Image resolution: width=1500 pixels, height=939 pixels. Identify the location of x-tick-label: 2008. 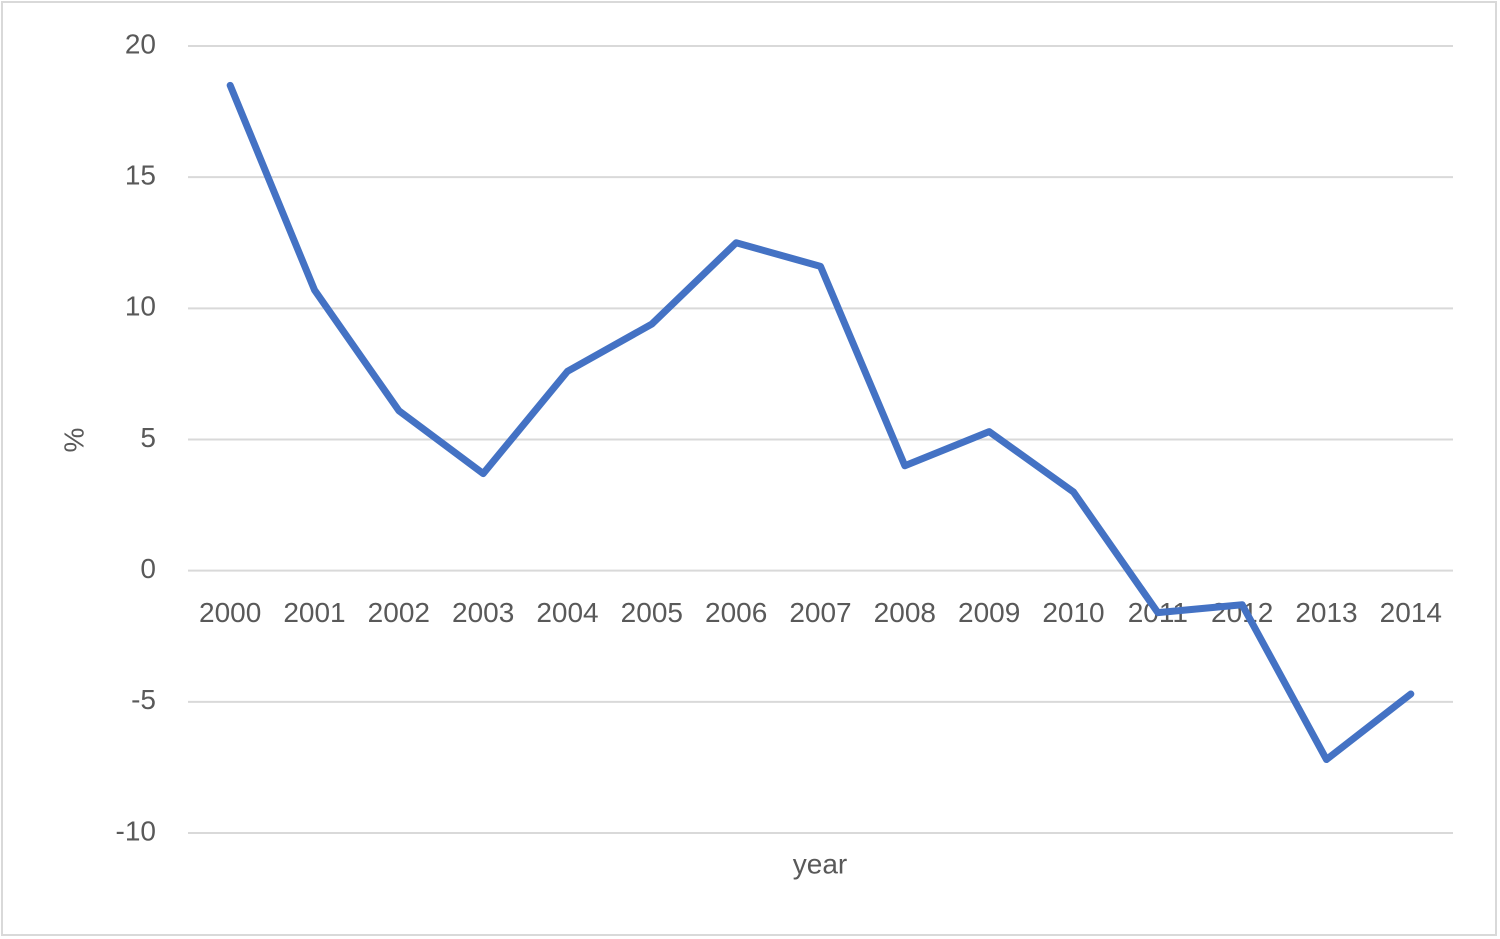
(905, 612).